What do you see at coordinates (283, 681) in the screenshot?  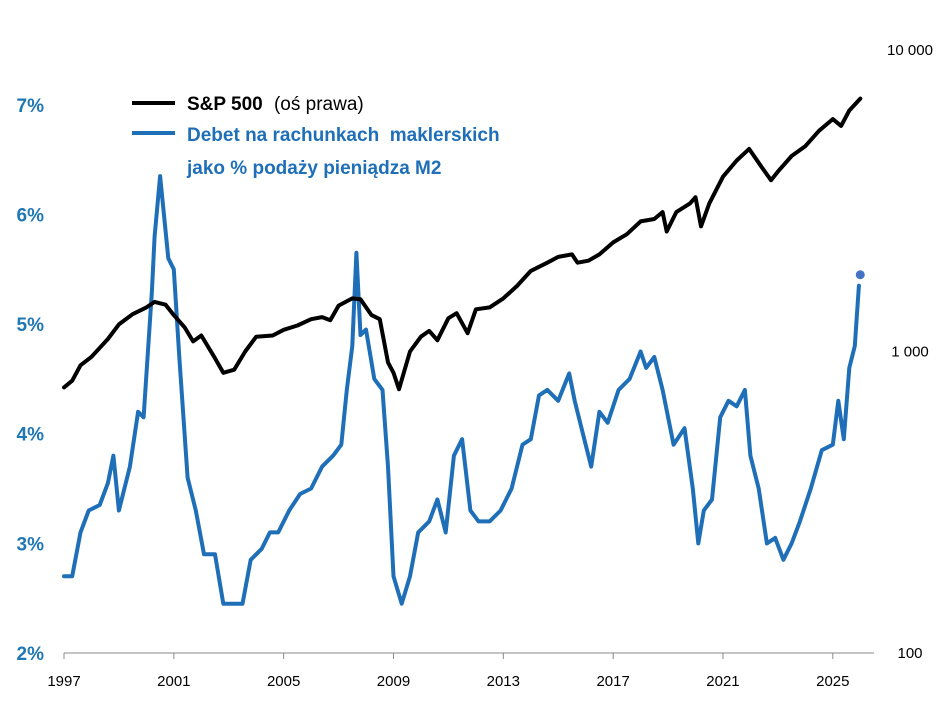 I see `x-tick-label: 2005` at bounding box center [283, 681].